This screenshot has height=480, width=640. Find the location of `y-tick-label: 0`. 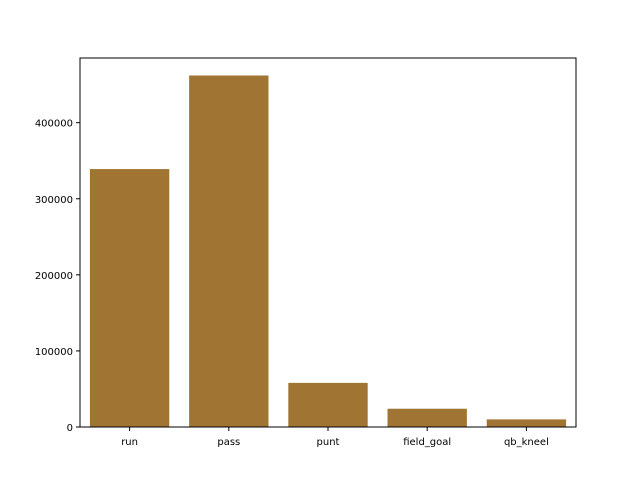

y-tick-label: 0 is located at coordinates (70, 428).